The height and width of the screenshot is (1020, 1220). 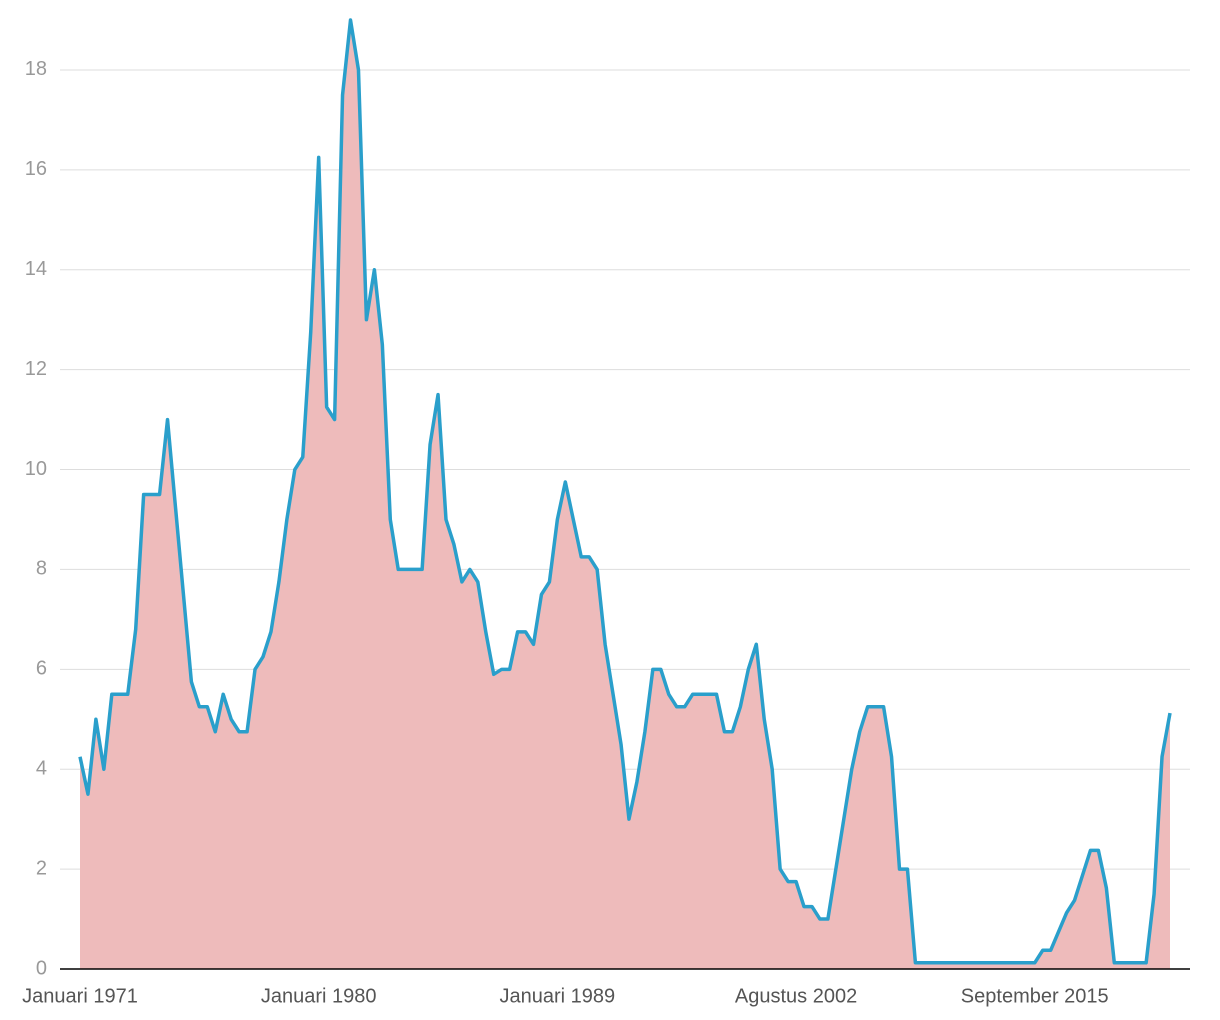 I want to click on y-tick-label: 6, so click(x=41, y=669).